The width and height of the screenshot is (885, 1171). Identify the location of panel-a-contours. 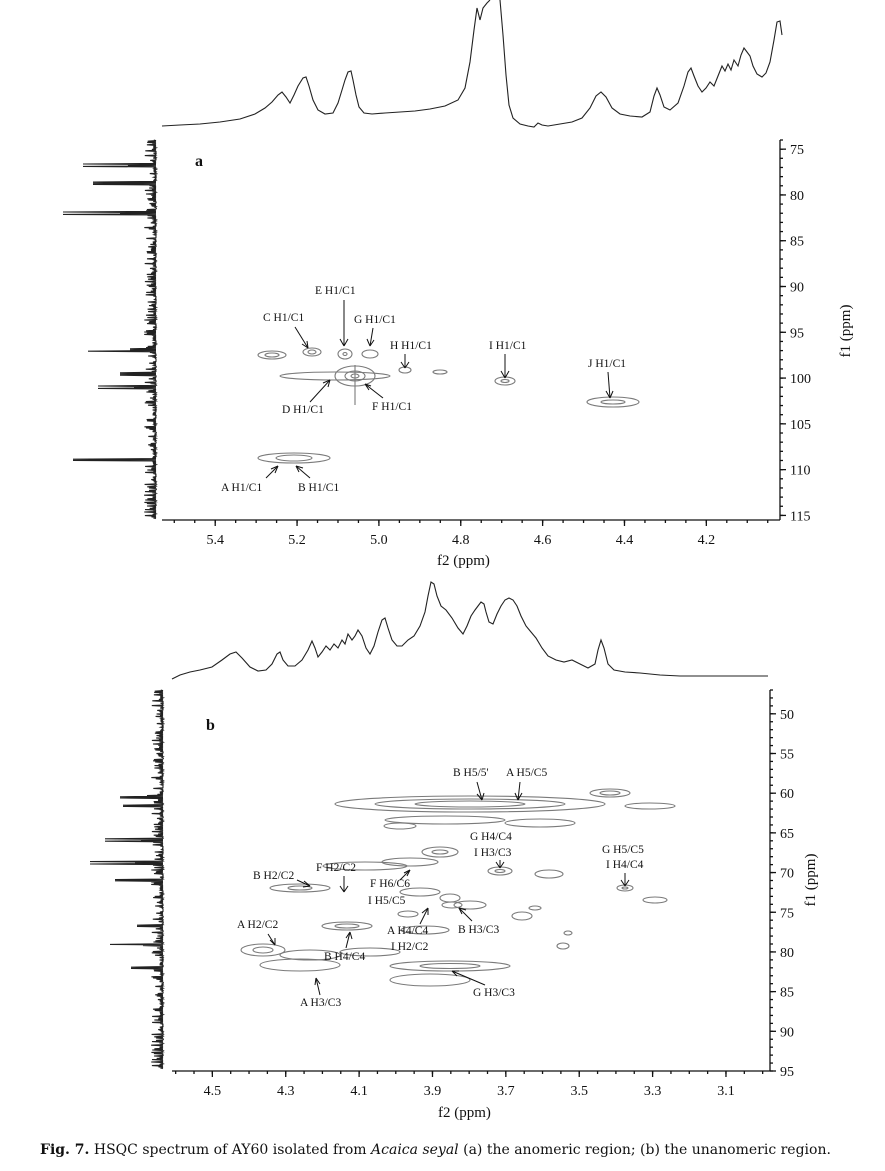
(448, 405).